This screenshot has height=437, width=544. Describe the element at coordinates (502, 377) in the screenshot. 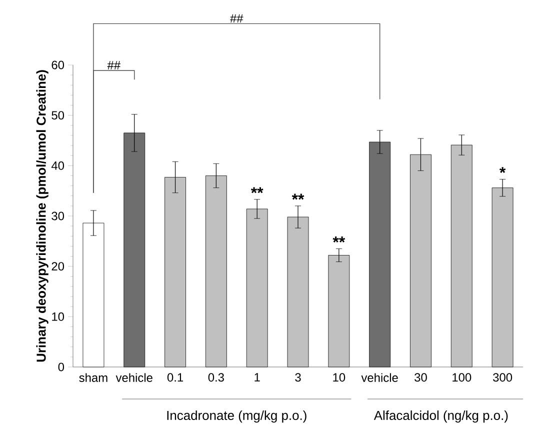

I see `x-tick-label: 300` at that location.